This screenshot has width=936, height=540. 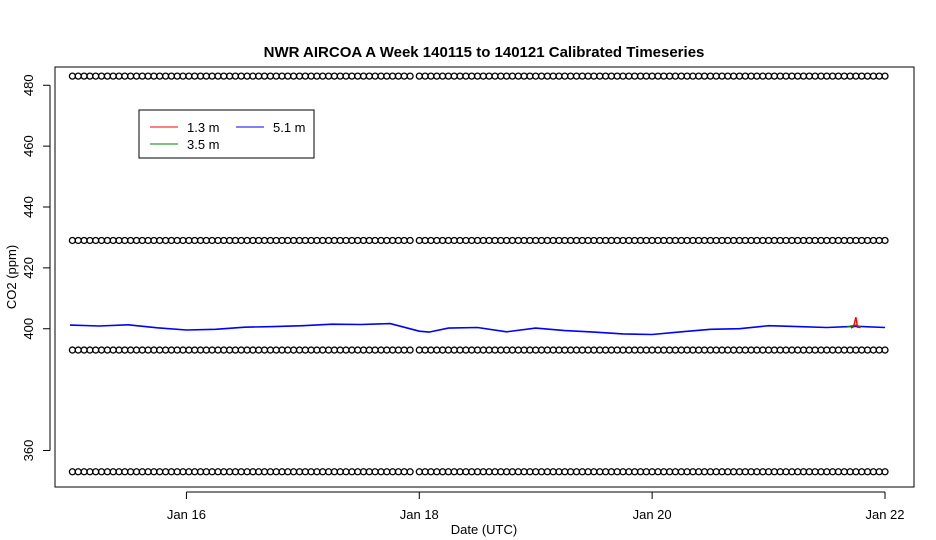 I want to click on x-tick-label: Jan 22, so click(x=884, y=514).